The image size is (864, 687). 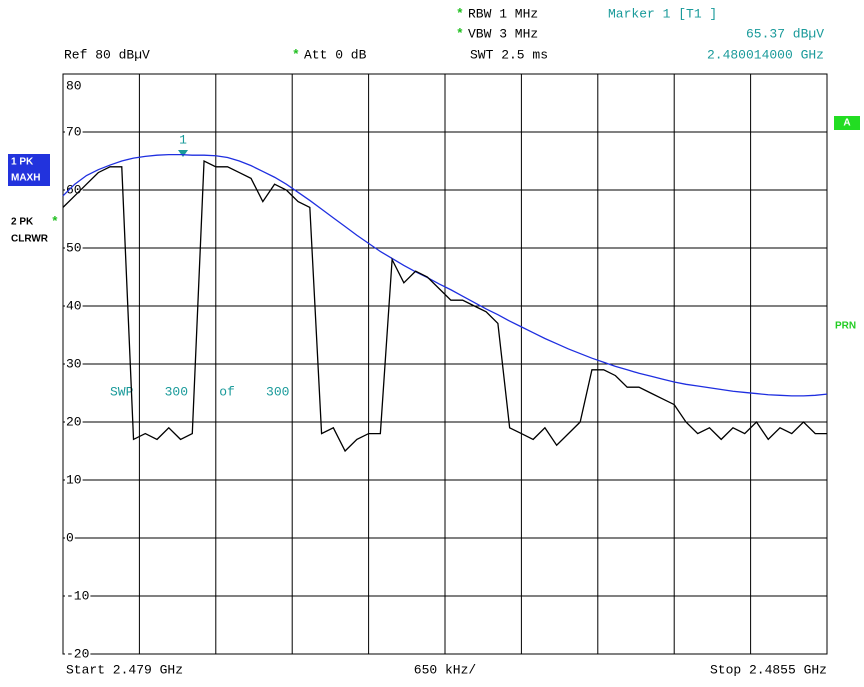 I want to click on att-star: *, so click(x=296, y=54).